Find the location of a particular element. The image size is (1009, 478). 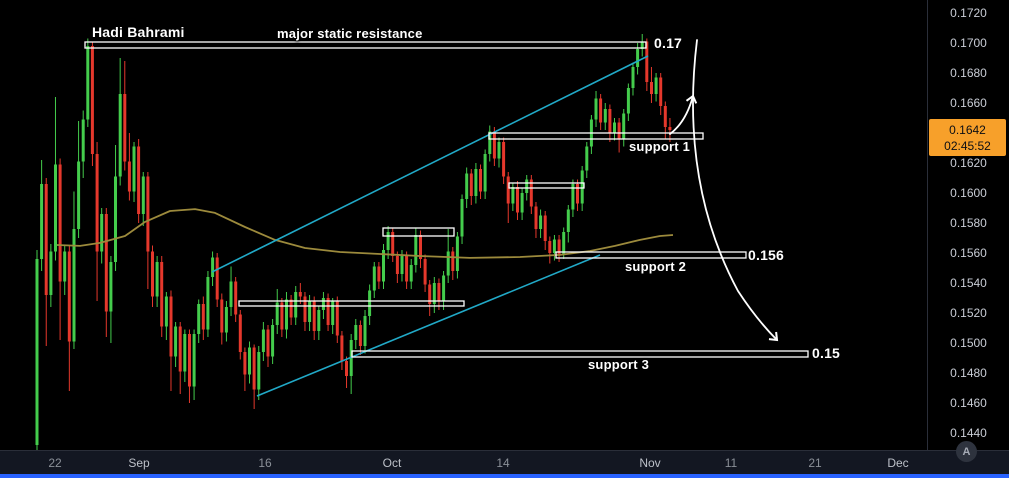

scenario-arrows is located at coordinates (724, 190).